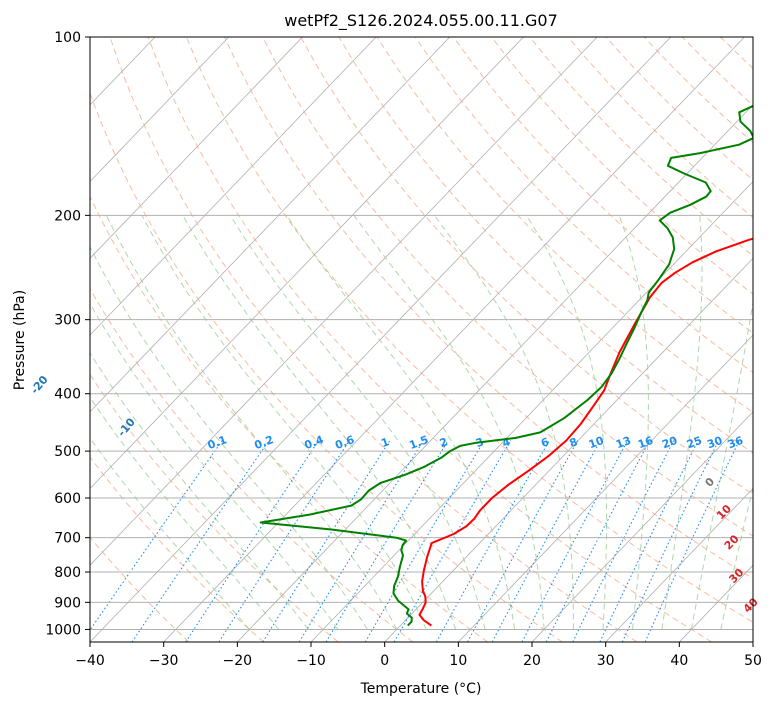 The image size is (775, 708). I want to click on moist-adiabat-label: 0, so click(710, 482).